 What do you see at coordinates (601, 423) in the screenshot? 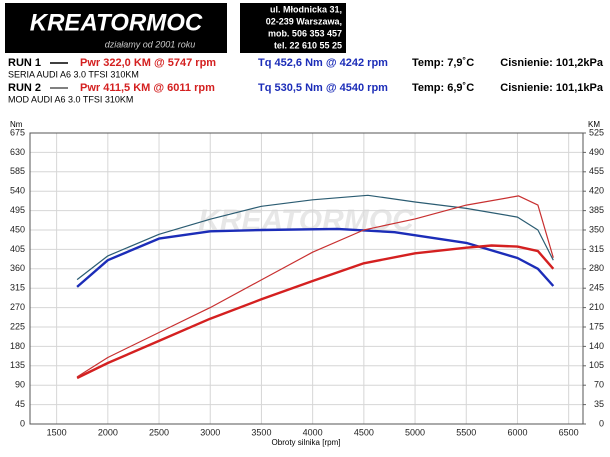
I see `y2-tick-label: 0` at bounding box center [601, 423].